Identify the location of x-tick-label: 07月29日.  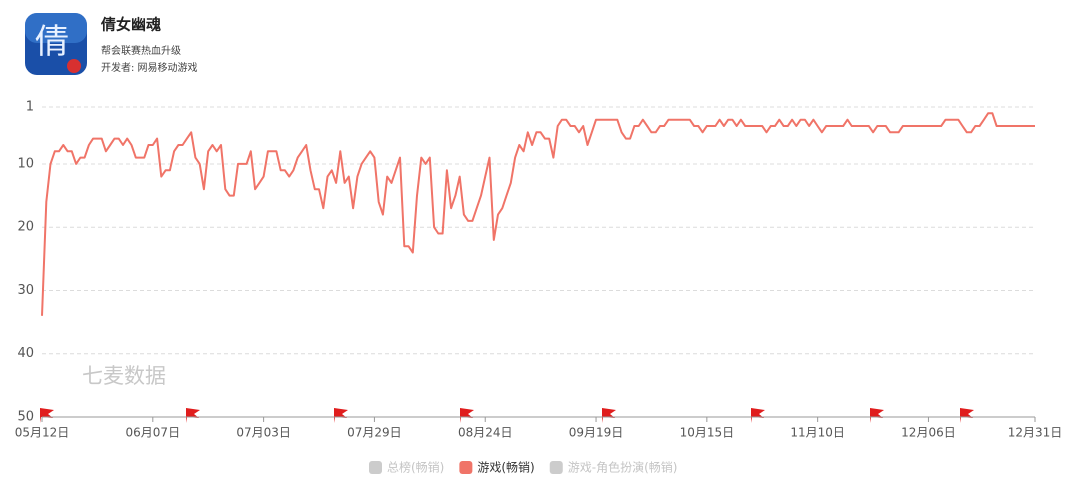
(374, 433).